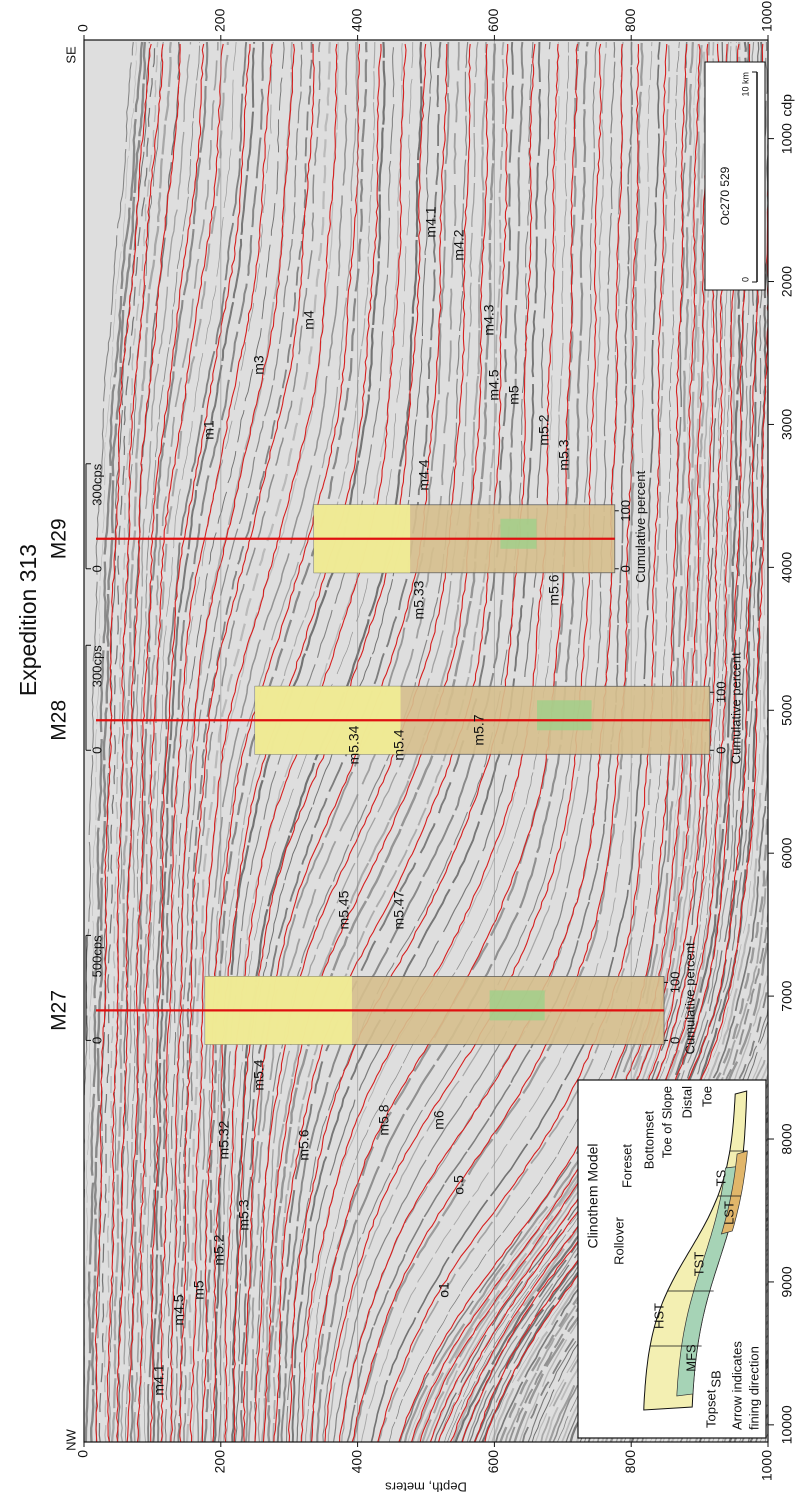  I want to click on x-tick-label: 2000, so click(787, 281).